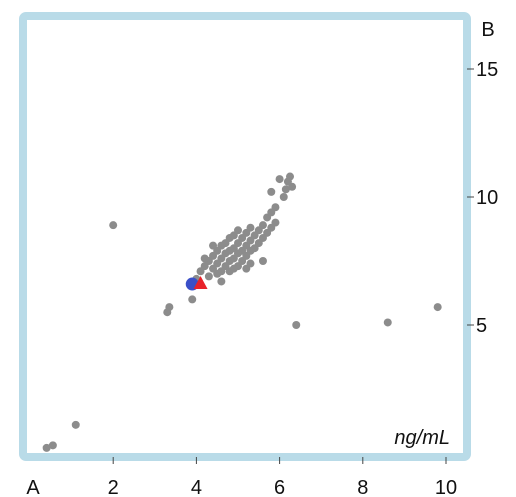 The height and width of the screenshot is (497, 516). I want to click on x-tick-label: 6, so click(279, 487).